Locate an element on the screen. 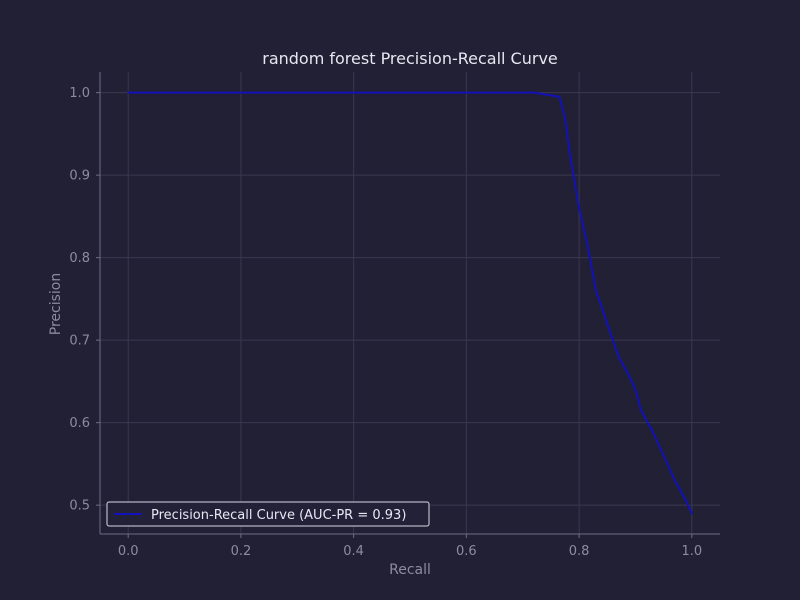 The width and height of the screenshot is (800, 600). y-axis-label: Precision is located at coordinates (56, 304).